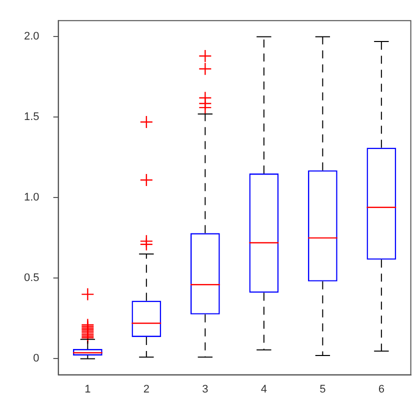 Image resolution: width=418 pixels, height=403 pixels. I want to click on y-tick-label: 1.0, so click(32, 198).